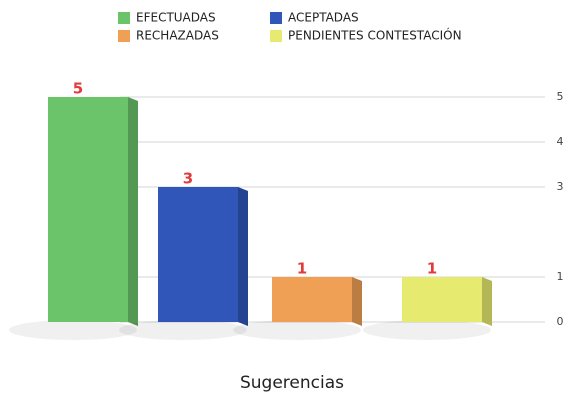 This screenshot has width=576, height=401. What do you see at coordinates (560, 186) in the screenshot?
I see `y-tick-label: 3` at bounding box center [560, 186].